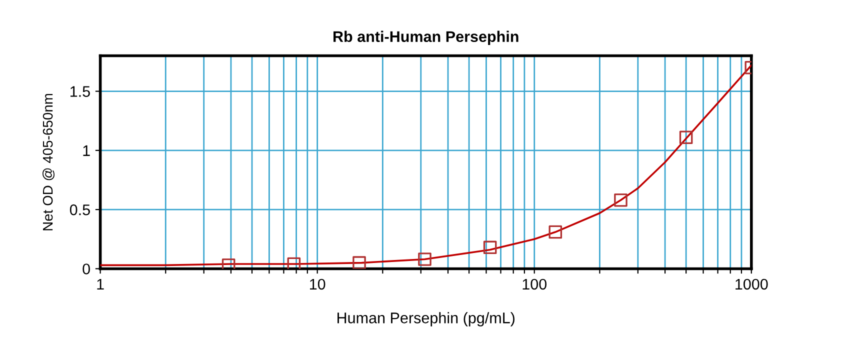 This screenshot has height=338, width=850. I want to click on y-tick-label: 0, so click(86, 269).